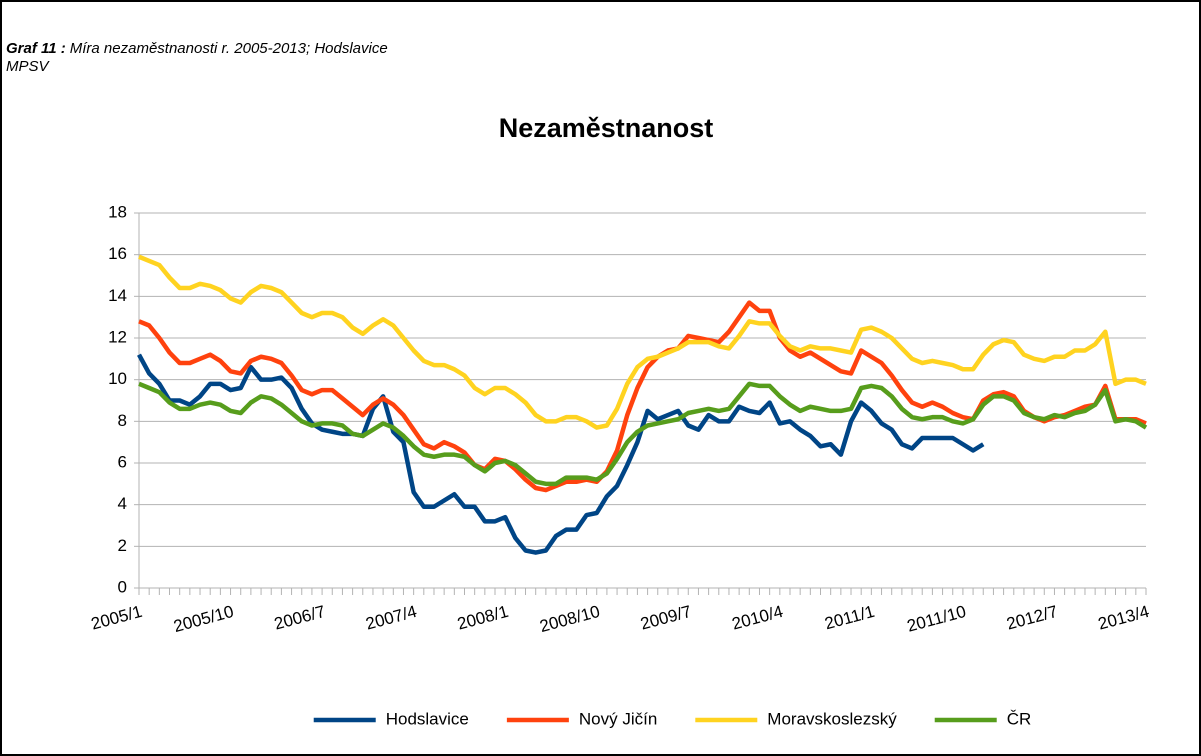  I want to click on y-tick-label: 0, so click(122, 586).